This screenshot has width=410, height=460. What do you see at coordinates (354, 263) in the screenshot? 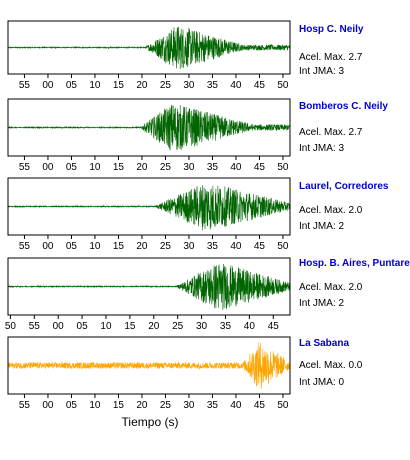
I see `station-name: Hosp. B. Aires, Puntare` at bounding box center [354, 263].